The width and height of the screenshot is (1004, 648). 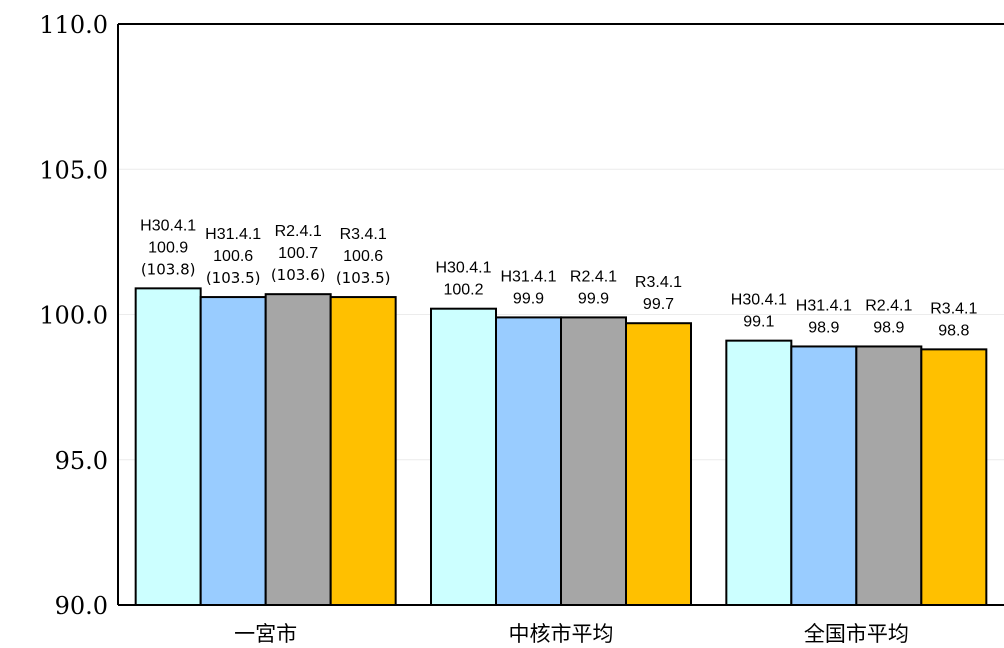 I want to click on x-axis-ticks: 一宮市 中核市平均 全国市平均, so click(x=571, y=634).